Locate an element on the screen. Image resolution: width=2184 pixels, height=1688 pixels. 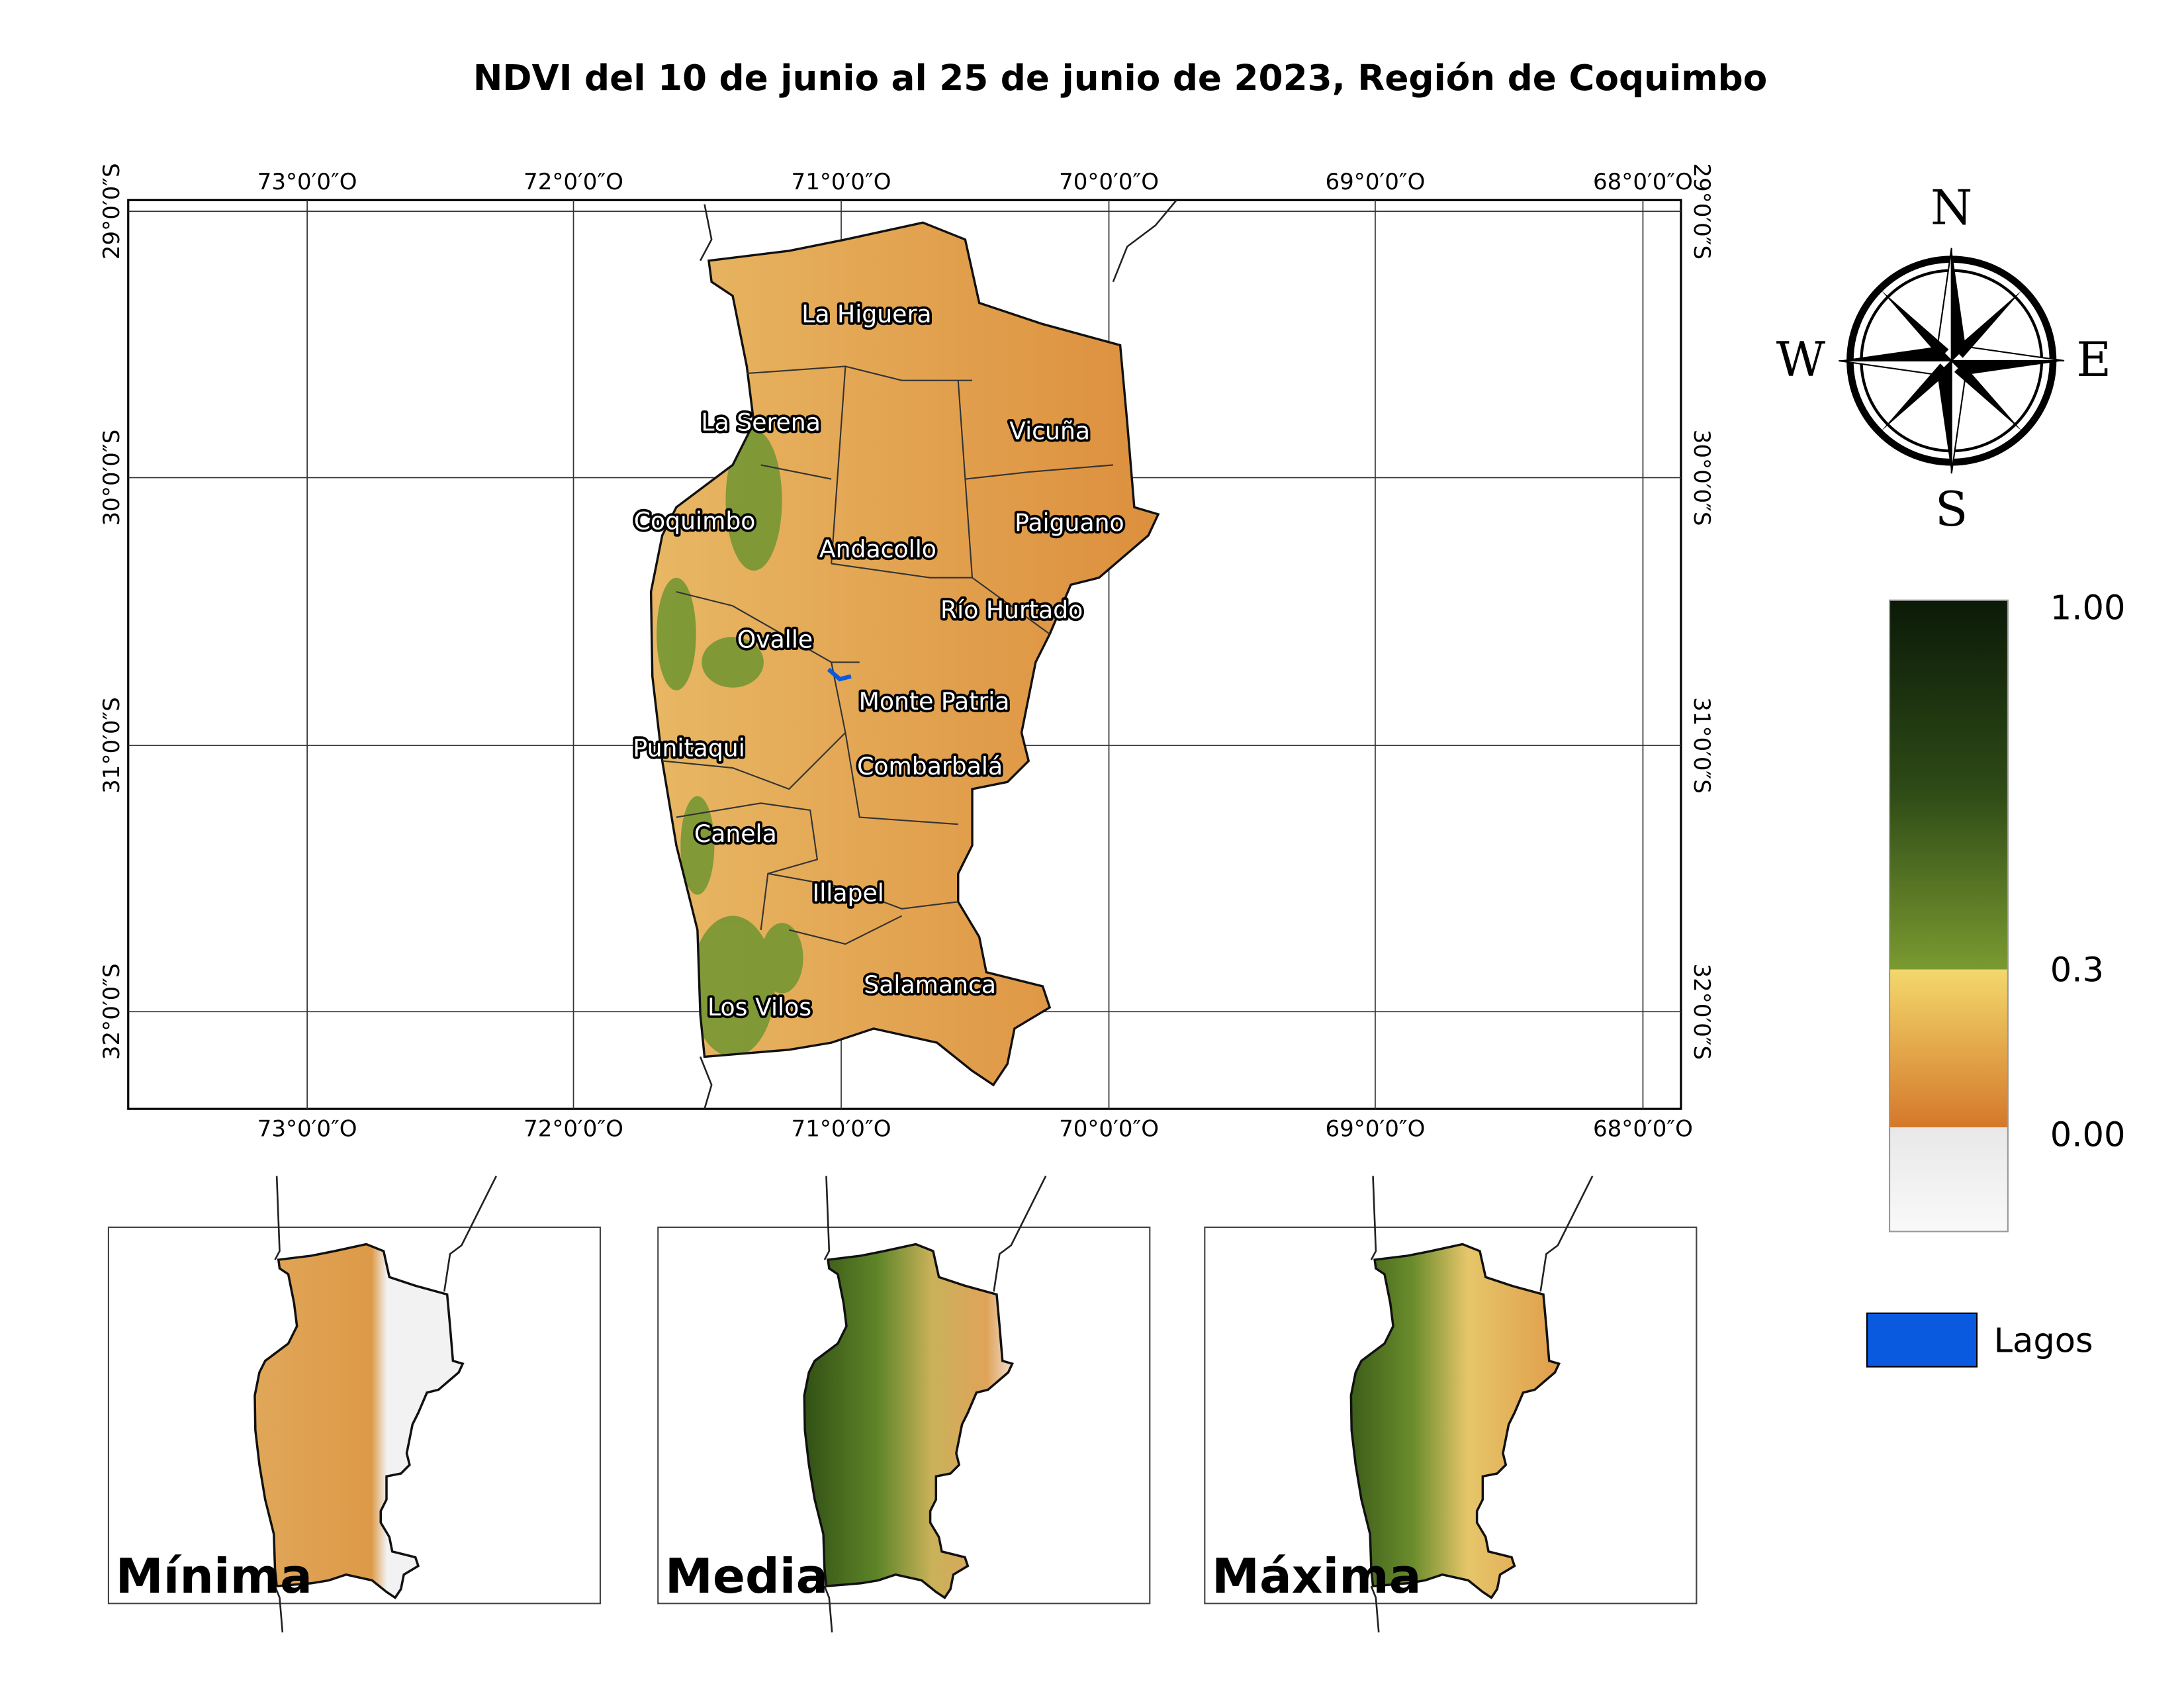
inset-map: Media is located at coordinates (904, 1404).